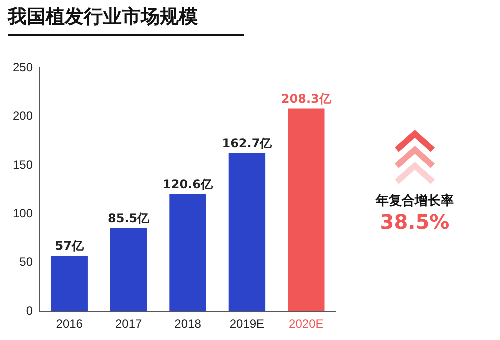  I want to click on x-tick-label: 2018, so click(188, 324).